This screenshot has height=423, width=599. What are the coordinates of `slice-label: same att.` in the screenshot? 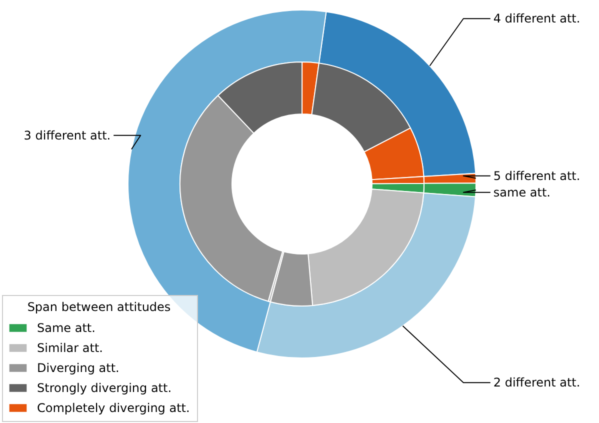 It's located at (521, 192).